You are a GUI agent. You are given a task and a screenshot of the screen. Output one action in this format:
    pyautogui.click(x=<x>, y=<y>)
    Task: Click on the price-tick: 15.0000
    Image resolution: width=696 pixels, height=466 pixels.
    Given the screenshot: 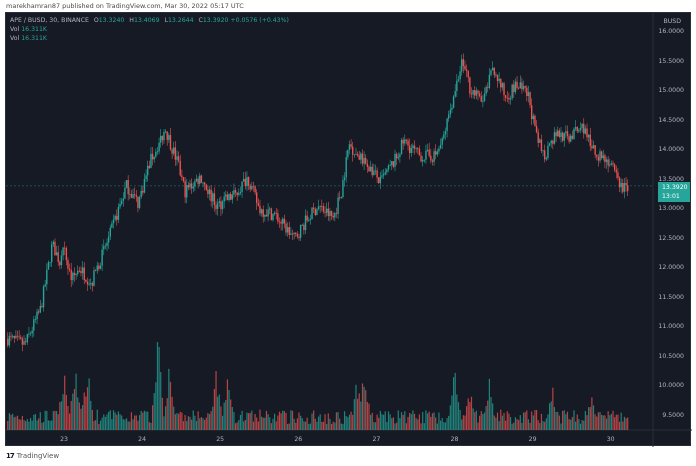 What is the action you would take?
    pyautogui.click(x=671, y=90)
    